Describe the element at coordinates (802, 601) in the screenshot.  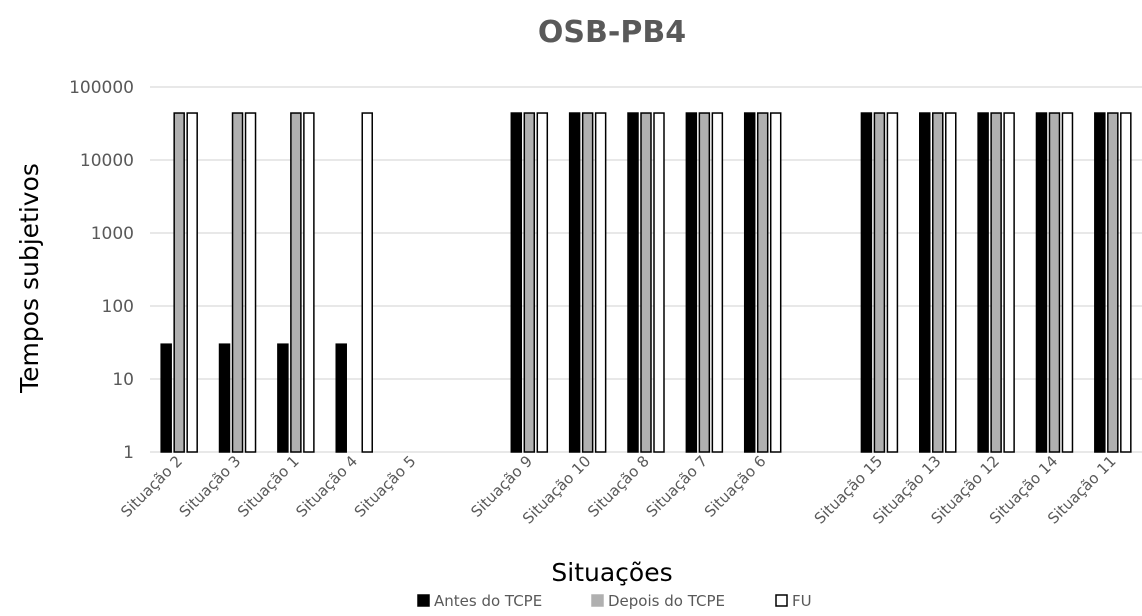
I see `legend-label: FU` at that location.